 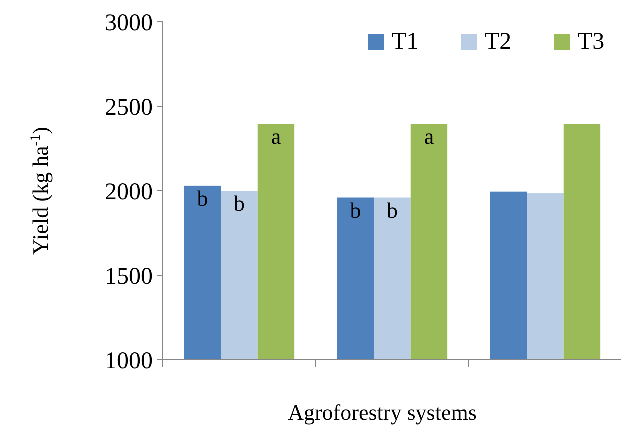 I want to click on y-tick-label: 2500, so click(x=129, y=107).